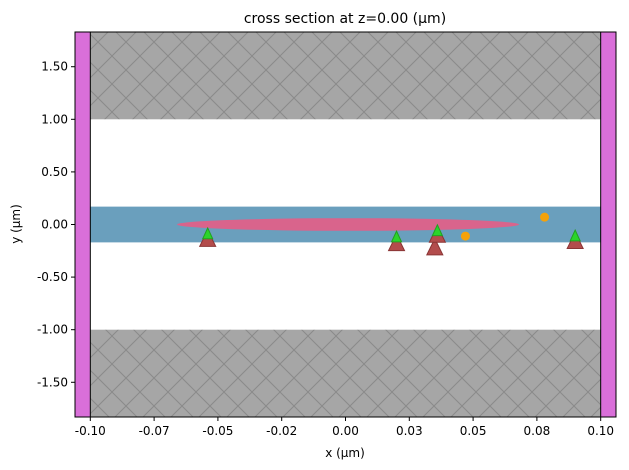 Image resolution: width=629 pixels, height=470 pixels. I want to click on y-tick-label: 1.00, so click(54, 119).